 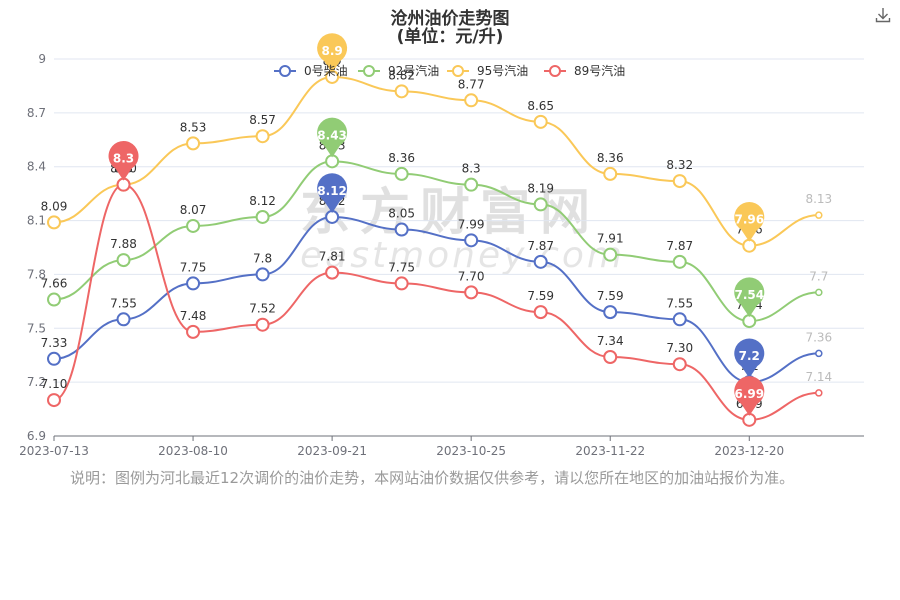 I want to click on min-pin: 7.54, so click(x=749, y=297).